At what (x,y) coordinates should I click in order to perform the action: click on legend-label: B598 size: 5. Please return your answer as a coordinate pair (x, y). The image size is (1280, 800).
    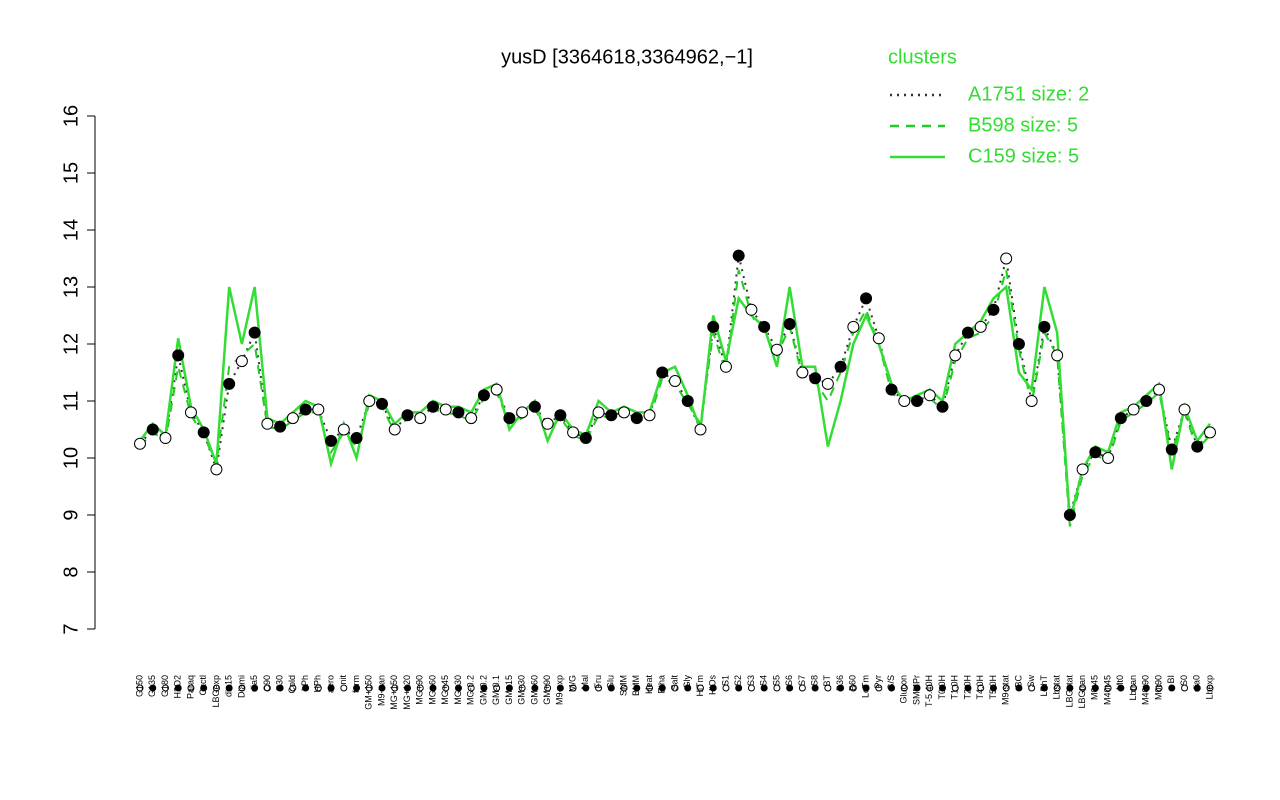
    Looking at the image, I should click on (1023, 125).